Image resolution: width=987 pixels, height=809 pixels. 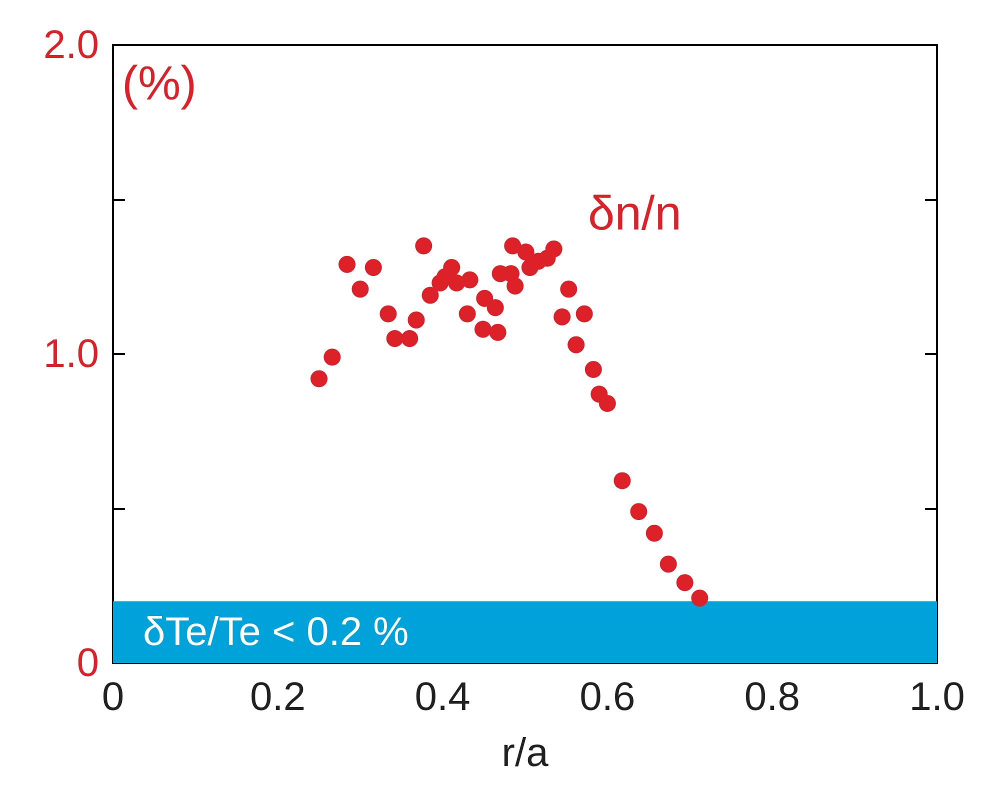 I want to click on y-axis-title: (%), so click(x=159, y=84).